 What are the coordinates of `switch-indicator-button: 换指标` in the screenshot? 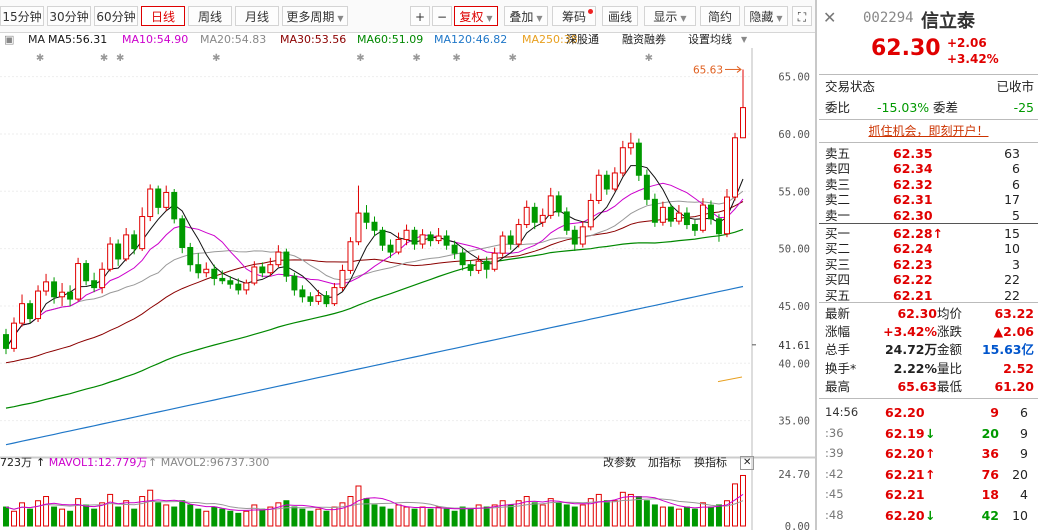 It's located at (710, 462).